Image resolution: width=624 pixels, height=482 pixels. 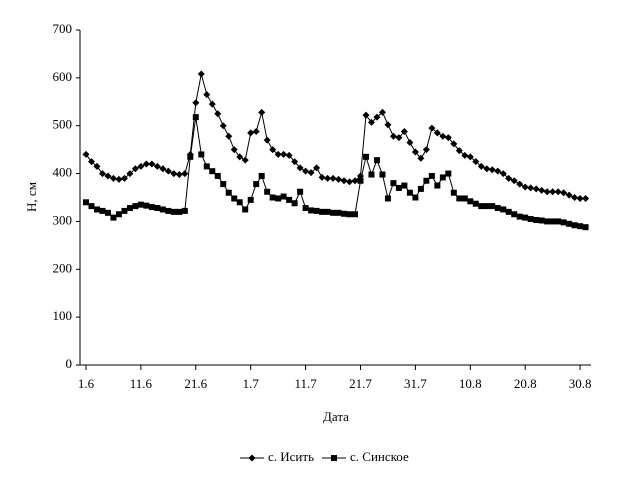 I want to click on x-tick-label: 1.7, so click(x=251, y=383).